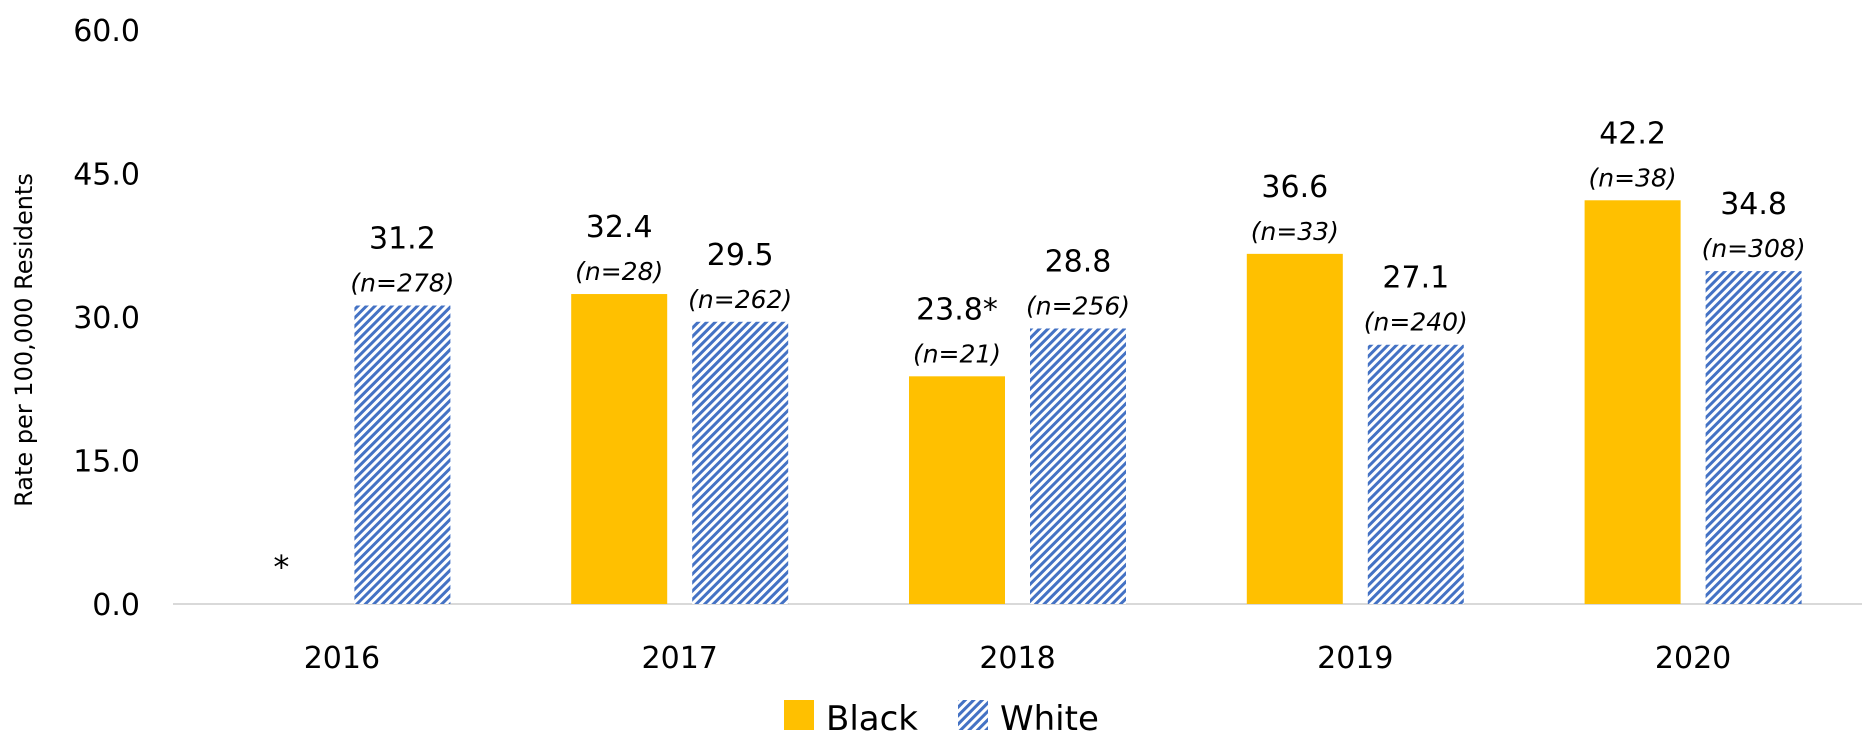 The height and width of the screenshot is (747, 1862). I want to click on bar-white-2019, so click(1415, 474).